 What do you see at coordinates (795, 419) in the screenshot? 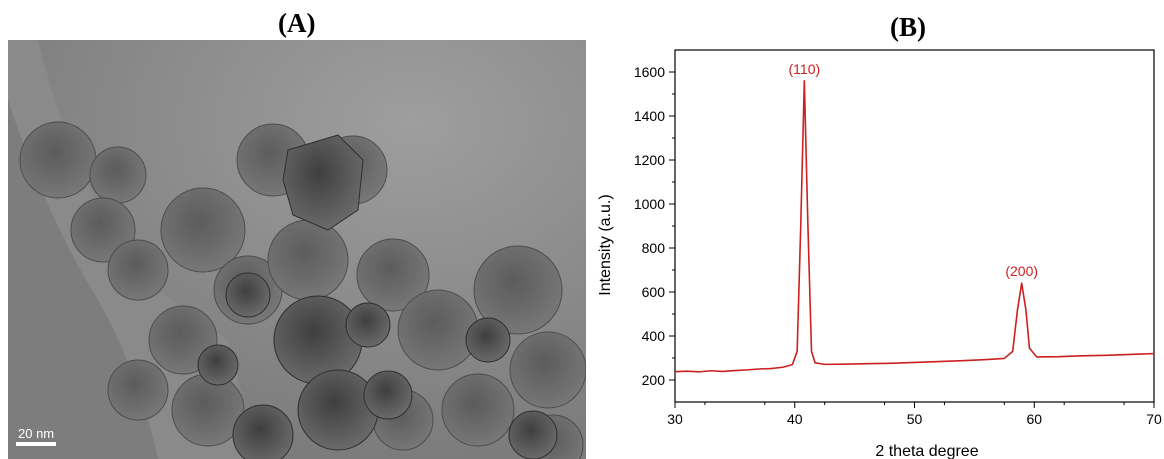
I see `x-tick-label: 40` at bounding box center [795, 419].